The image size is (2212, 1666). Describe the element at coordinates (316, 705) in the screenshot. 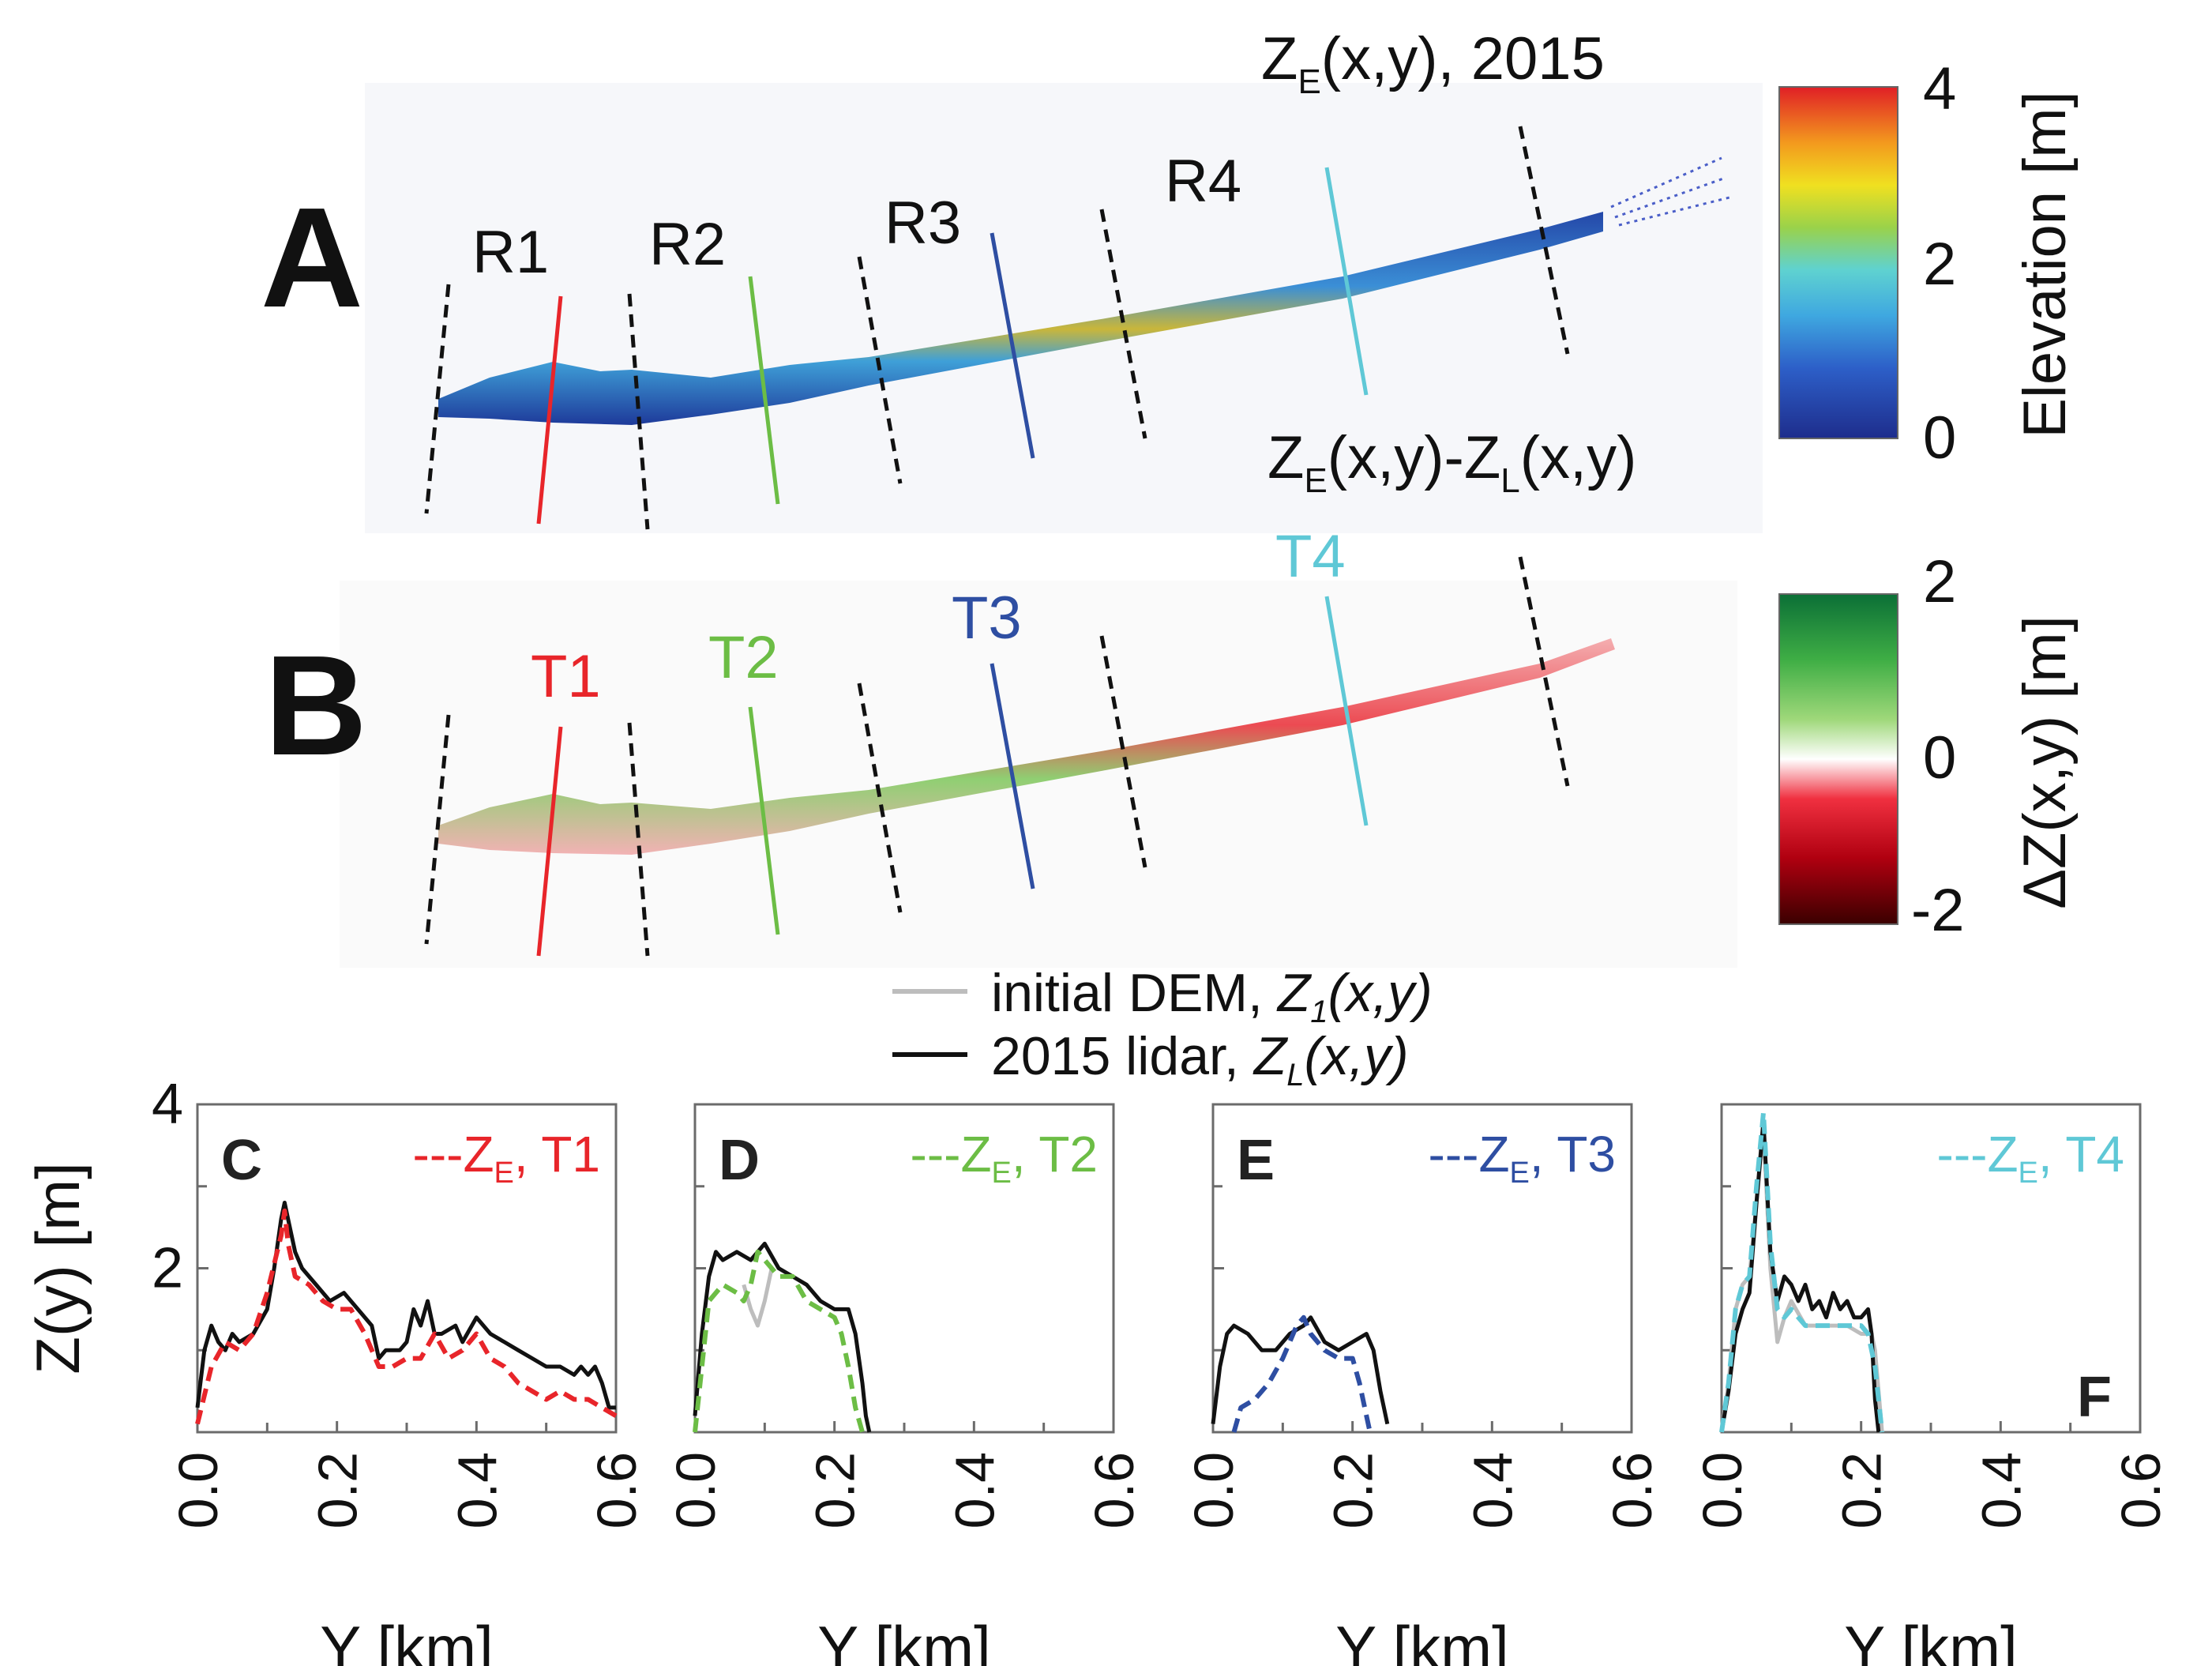

I see `panel-b-letter: B` at that location.